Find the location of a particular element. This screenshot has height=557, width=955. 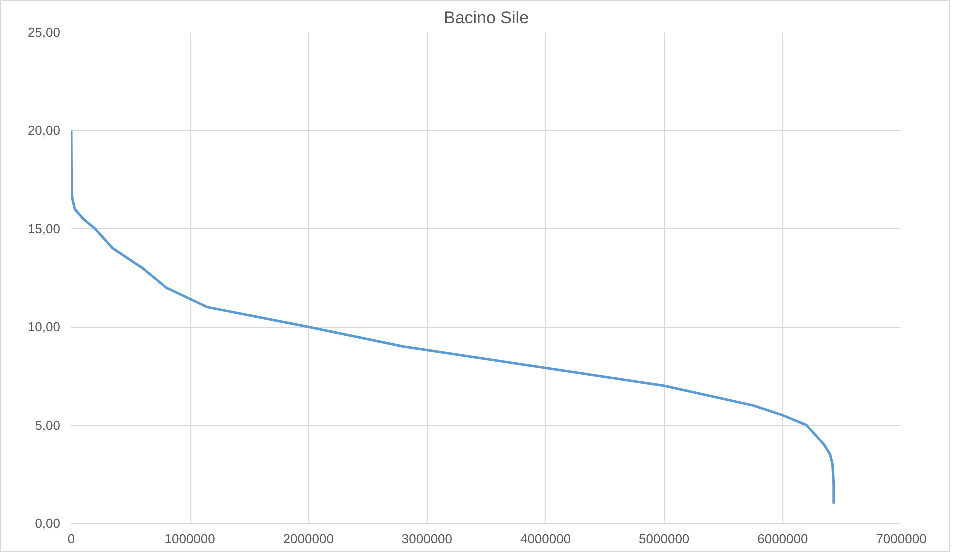

x-tick-label: 4000000 is located at coordinates (546, 539).